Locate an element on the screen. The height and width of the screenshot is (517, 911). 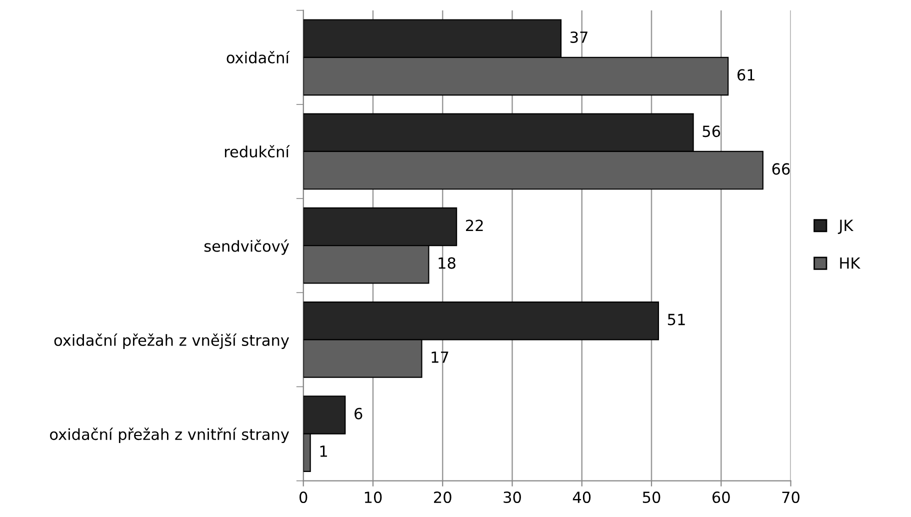
data-label: 37 is located at coordinates (579, 37).